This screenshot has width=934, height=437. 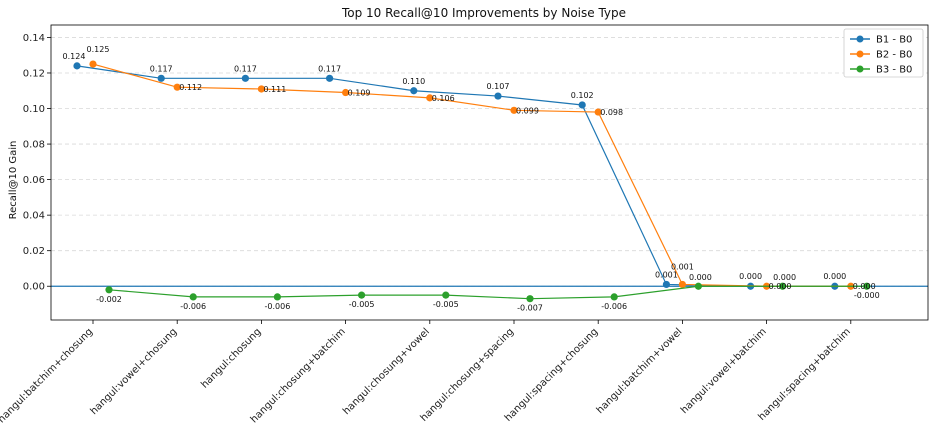 What do you see at coordinates (359, 93) in the screenshot?
I see `data-label: 0.109` at bounding box center [359, 93].